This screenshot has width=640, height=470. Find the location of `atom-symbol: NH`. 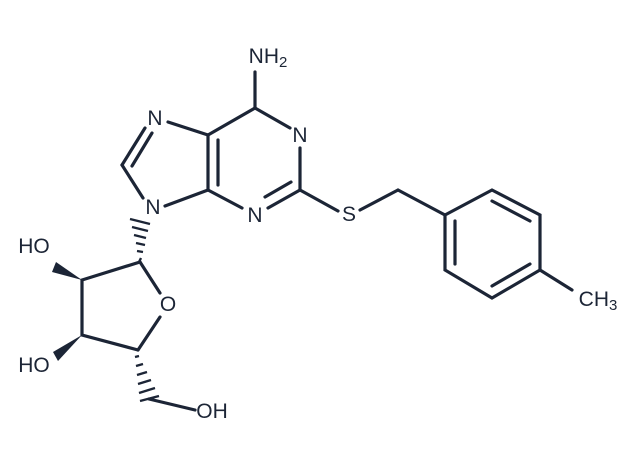

atom-symbol: NH is located at coordinates (264, 56).